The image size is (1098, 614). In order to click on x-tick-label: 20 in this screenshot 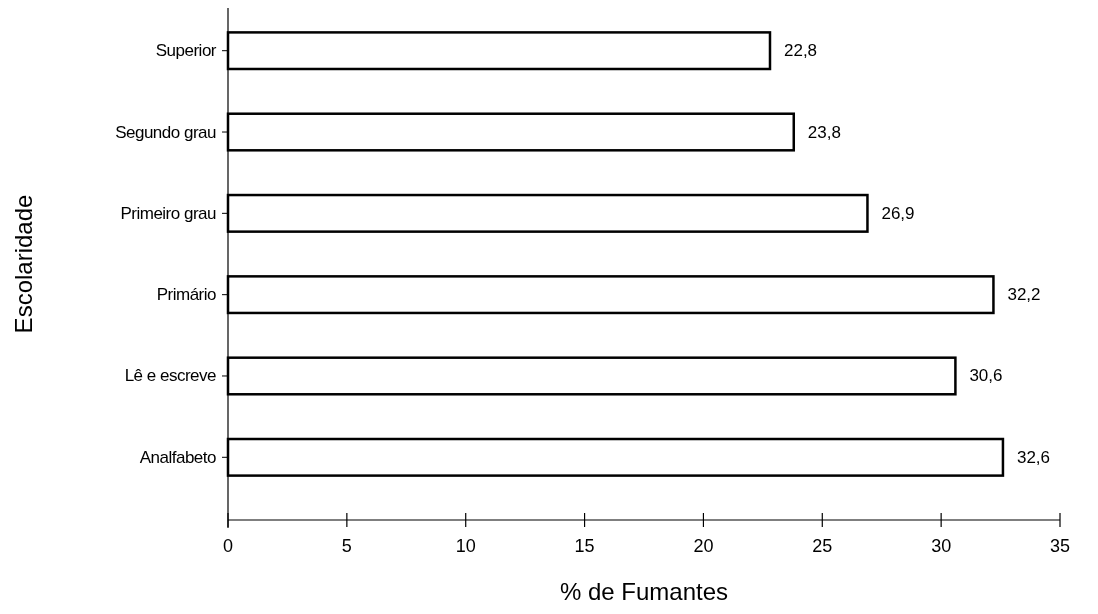, I will do `click(703, 546)`.